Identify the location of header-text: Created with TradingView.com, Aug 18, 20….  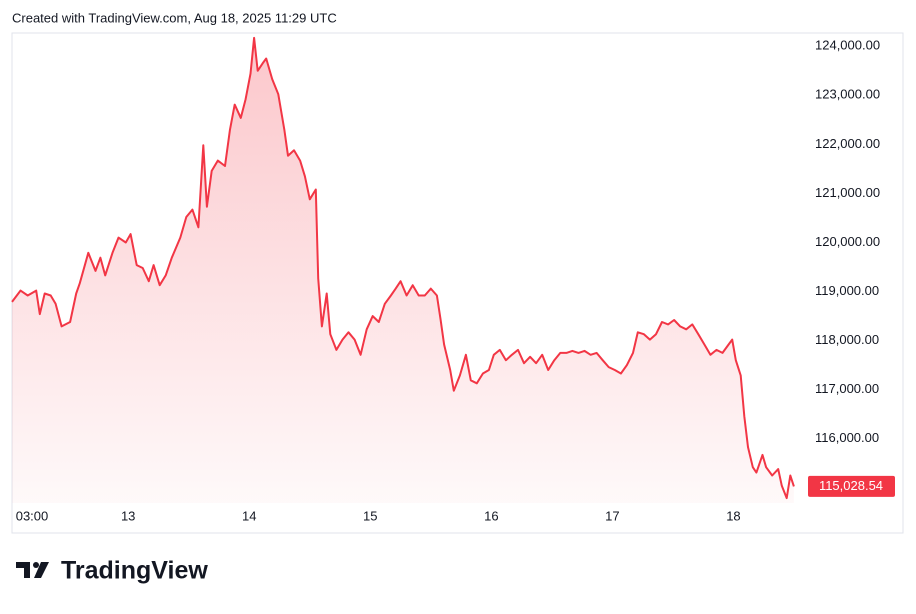
(174, 17).